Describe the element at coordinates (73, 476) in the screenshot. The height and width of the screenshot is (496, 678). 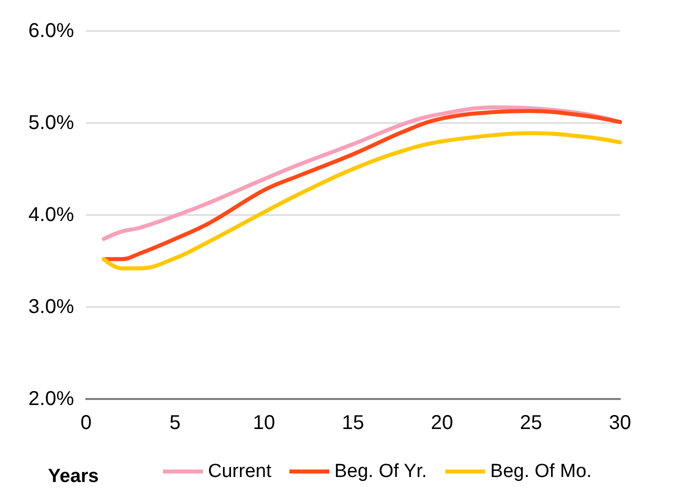
I see `x-axis-title: Years` at that location.